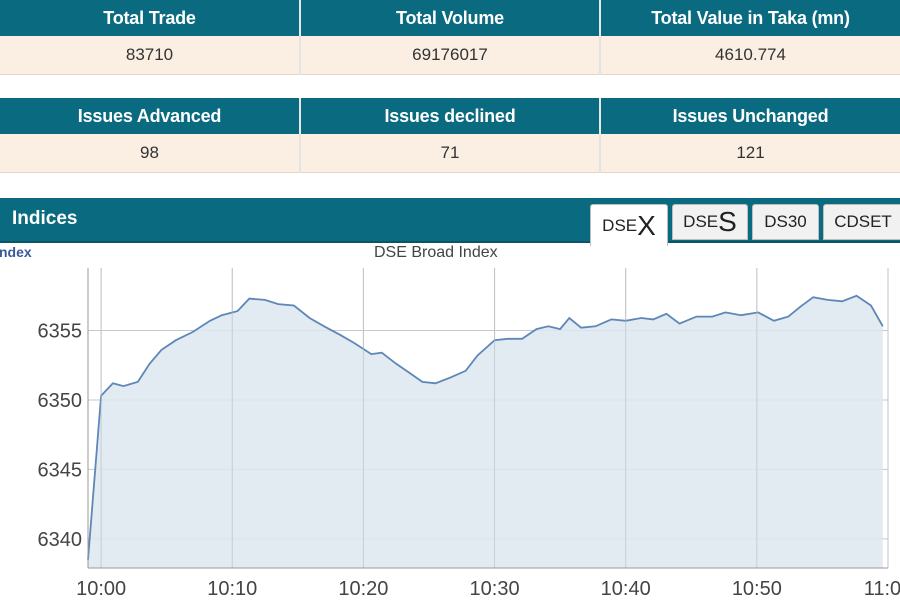  I want to click on y-tick-label: 6355, so click(60, 332).